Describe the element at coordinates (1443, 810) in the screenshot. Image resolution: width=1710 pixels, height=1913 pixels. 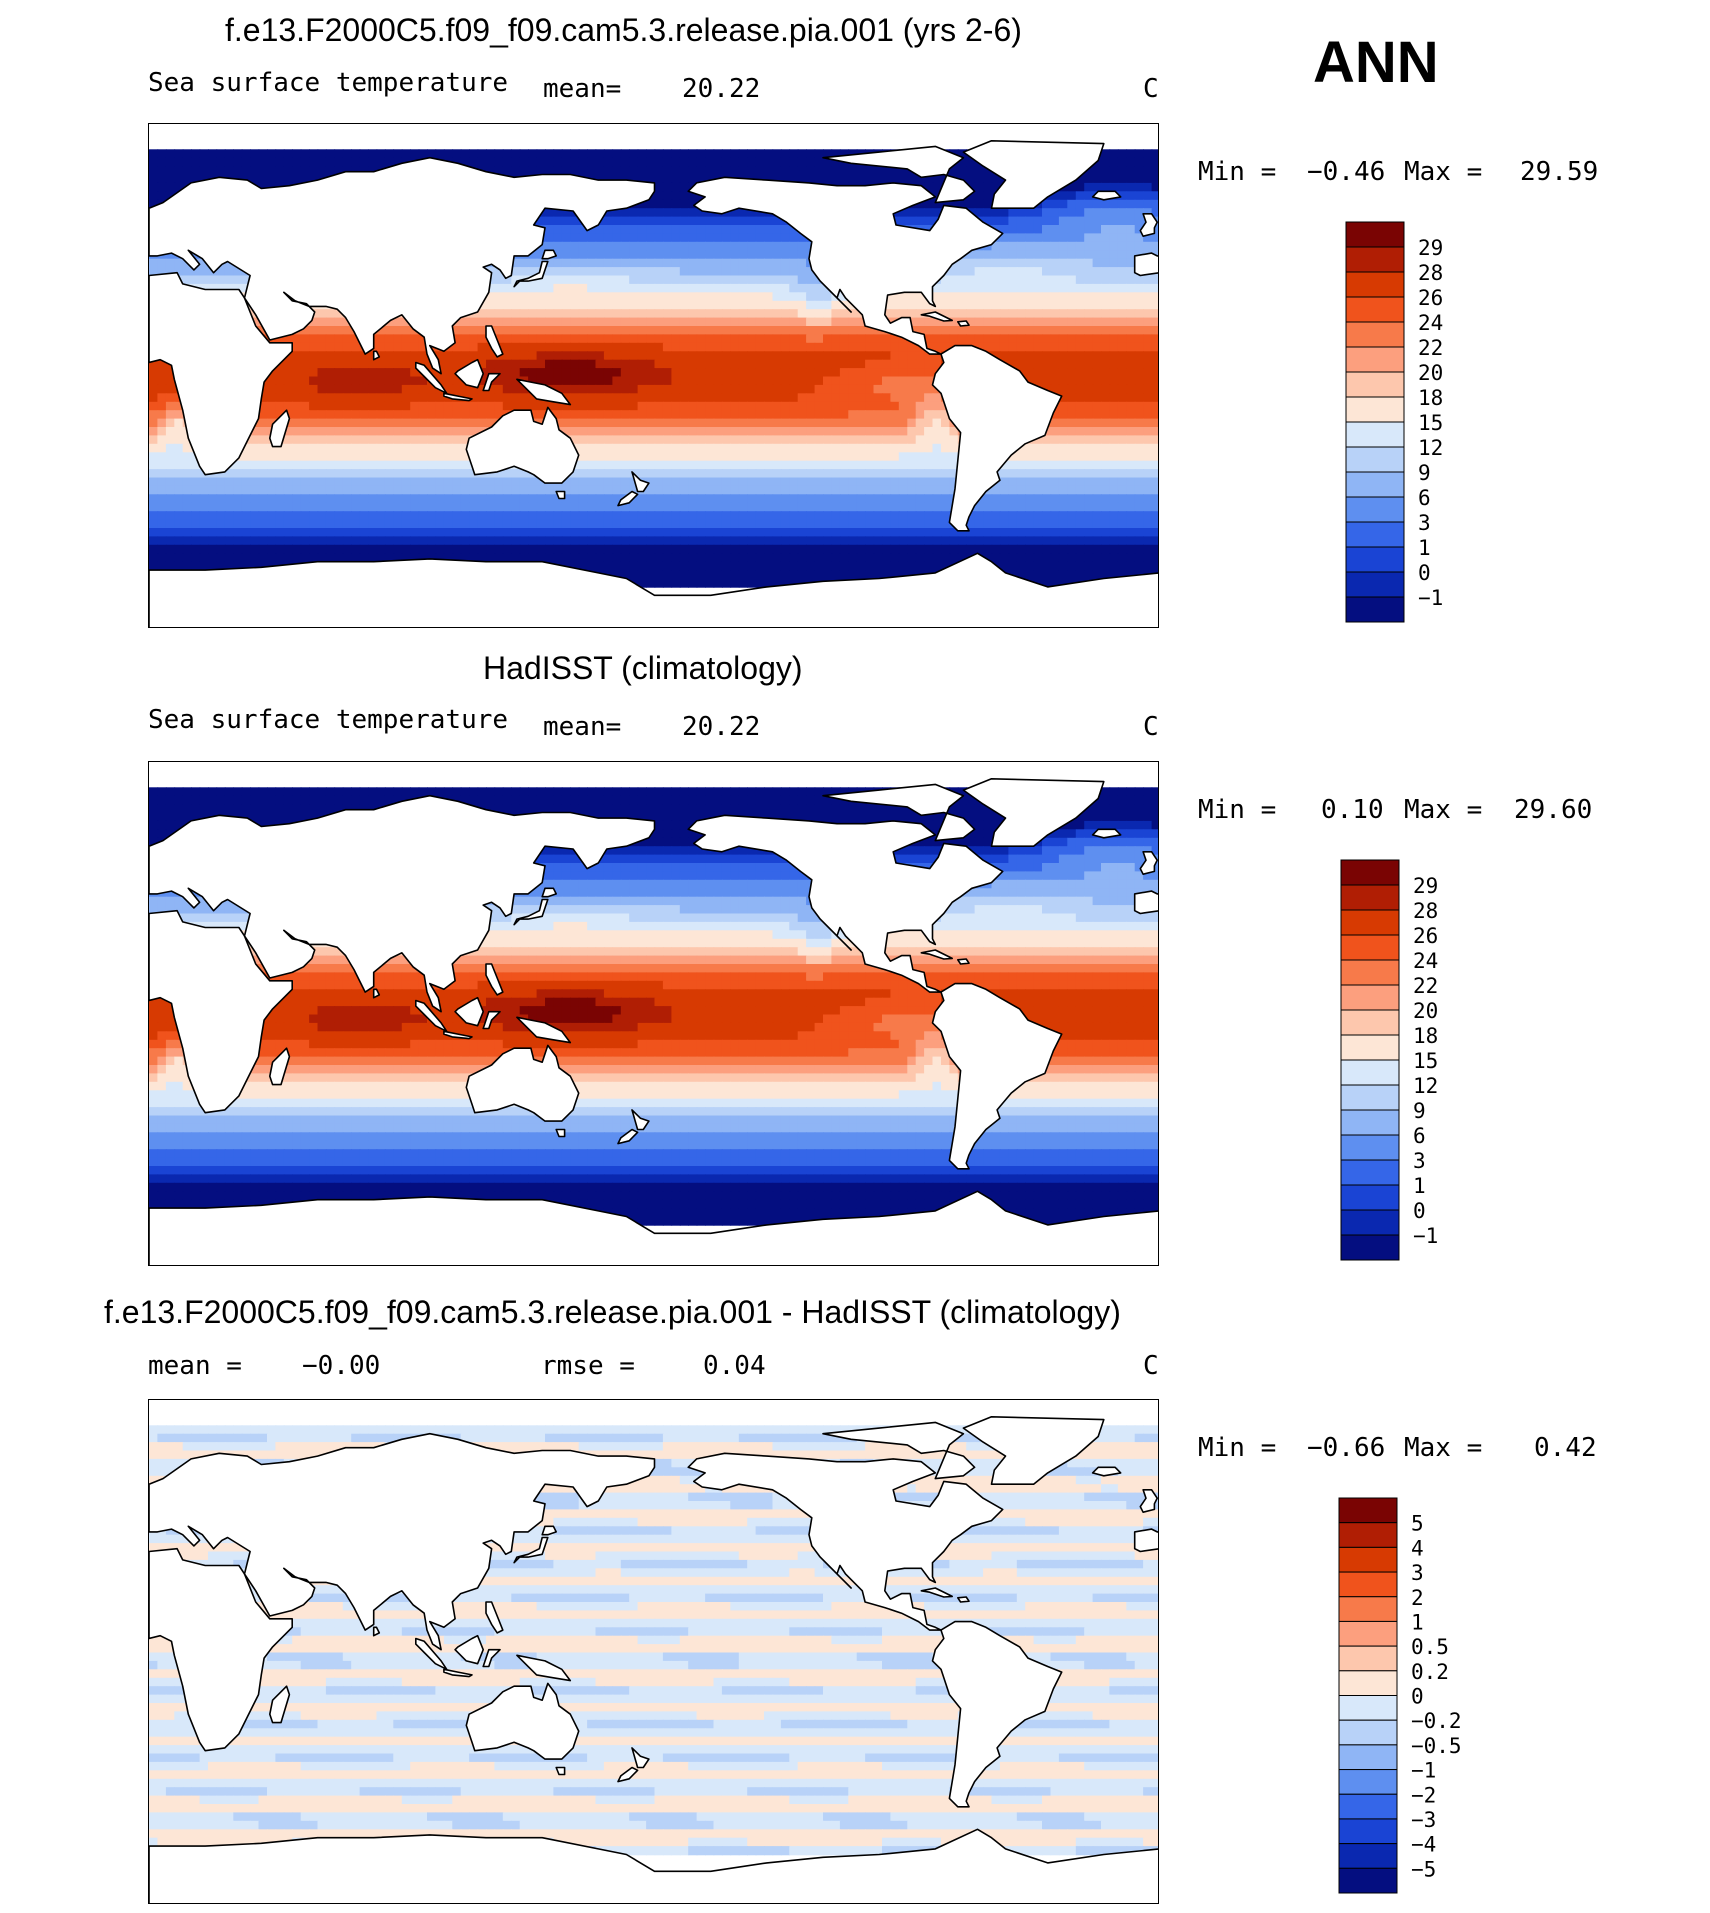
I see `panel-2-max-label: Max =` at that location.